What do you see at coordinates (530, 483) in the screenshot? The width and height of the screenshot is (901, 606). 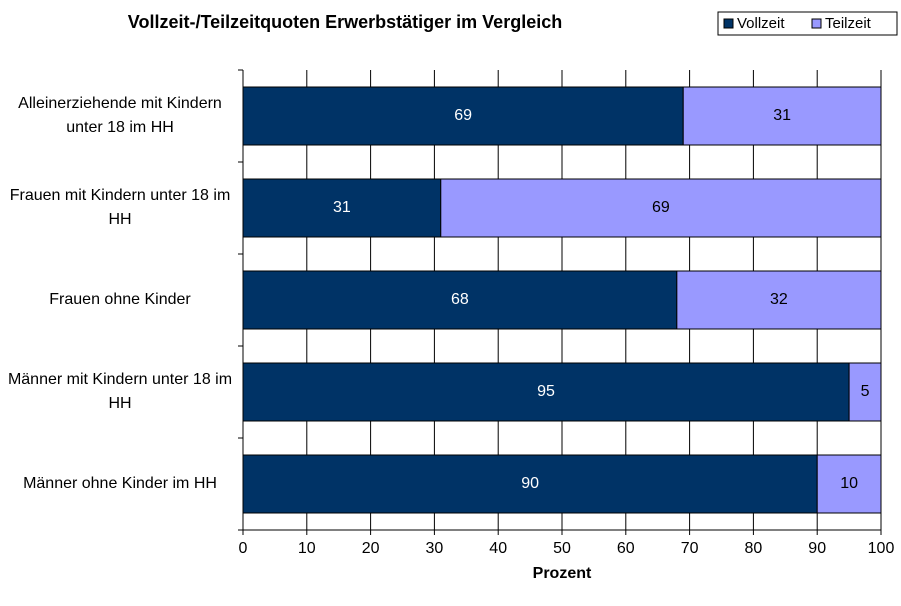 I see `data-label: 90` at bounding box center [530, 483].